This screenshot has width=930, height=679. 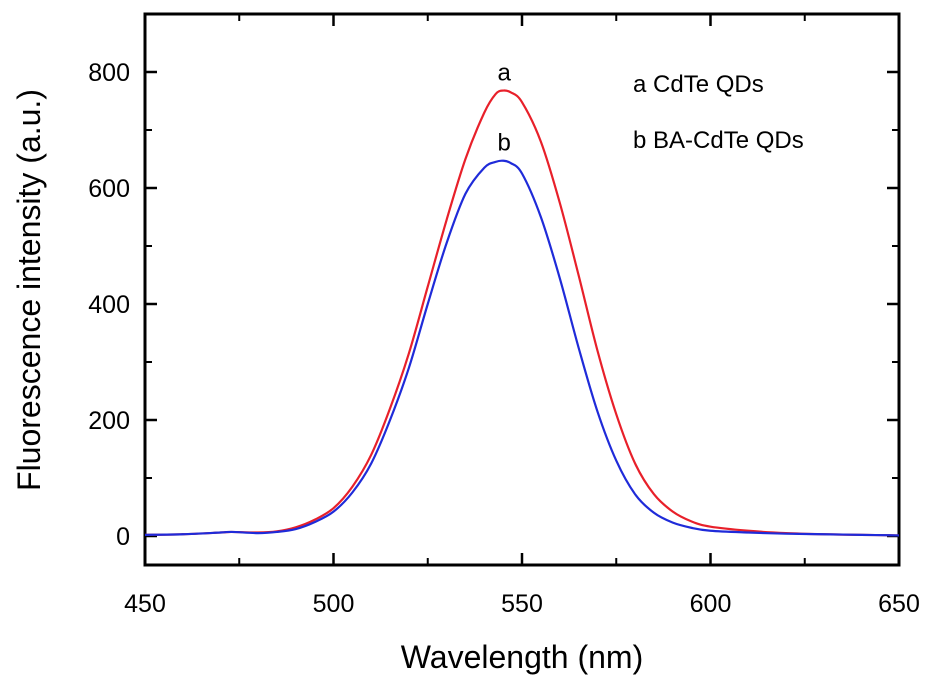 I want to click on y-tick-label: 0, so click(x=123, y=537).